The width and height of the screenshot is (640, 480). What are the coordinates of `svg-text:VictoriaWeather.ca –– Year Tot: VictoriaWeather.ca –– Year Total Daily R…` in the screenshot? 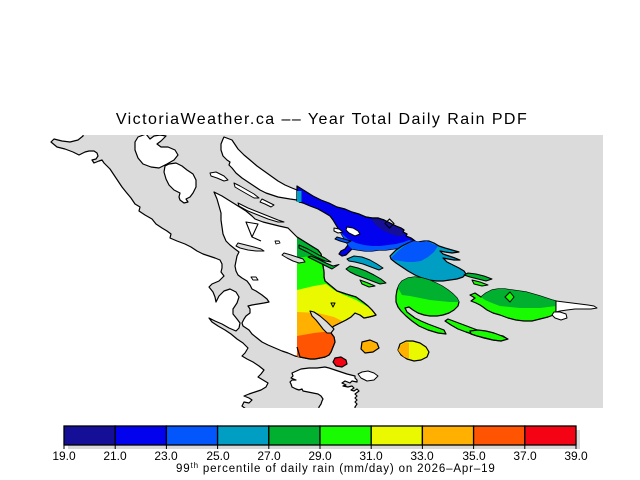 It's located at (322, 119).